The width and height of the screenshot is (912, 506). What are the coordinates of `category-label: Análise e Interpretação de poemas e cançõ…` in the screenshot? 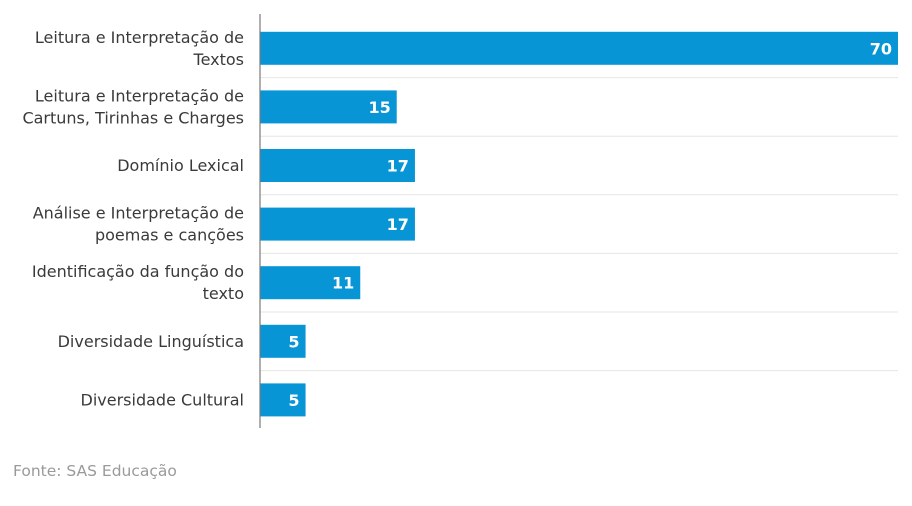 It's located at (138, 224).